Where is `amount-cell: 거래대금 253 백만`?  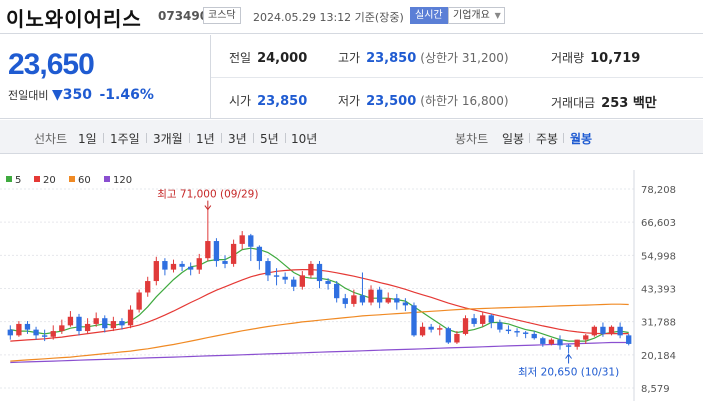
amount-cell: 거래대금 253 백만 is located at coordinates (604, 101).